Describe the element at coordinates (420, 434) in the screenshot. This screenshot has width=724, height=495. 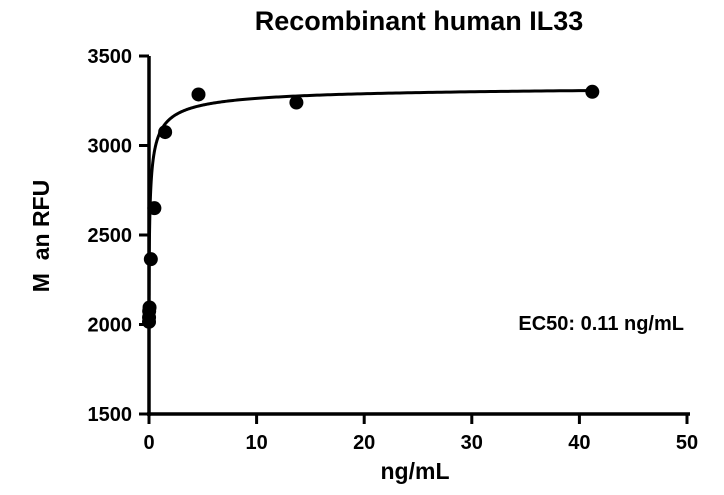
I see `x-ticks: 0 10 20 30 40 50` at that location.